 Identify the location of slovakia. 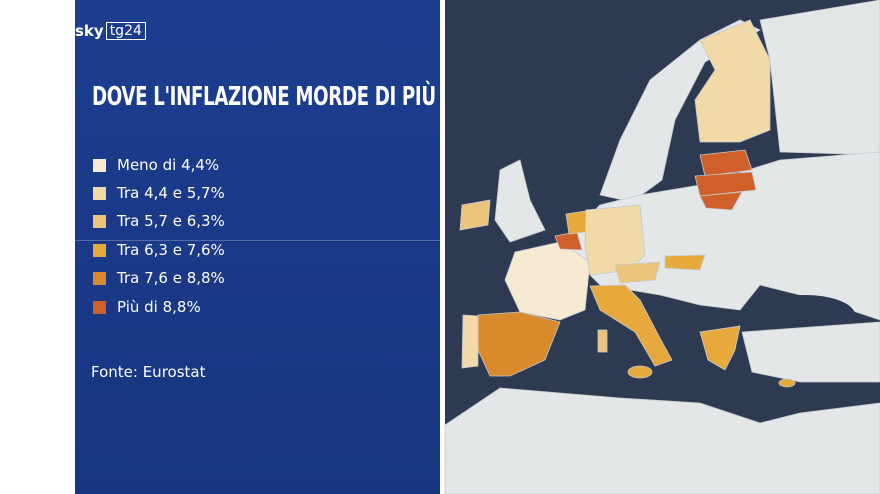
(685, 262).